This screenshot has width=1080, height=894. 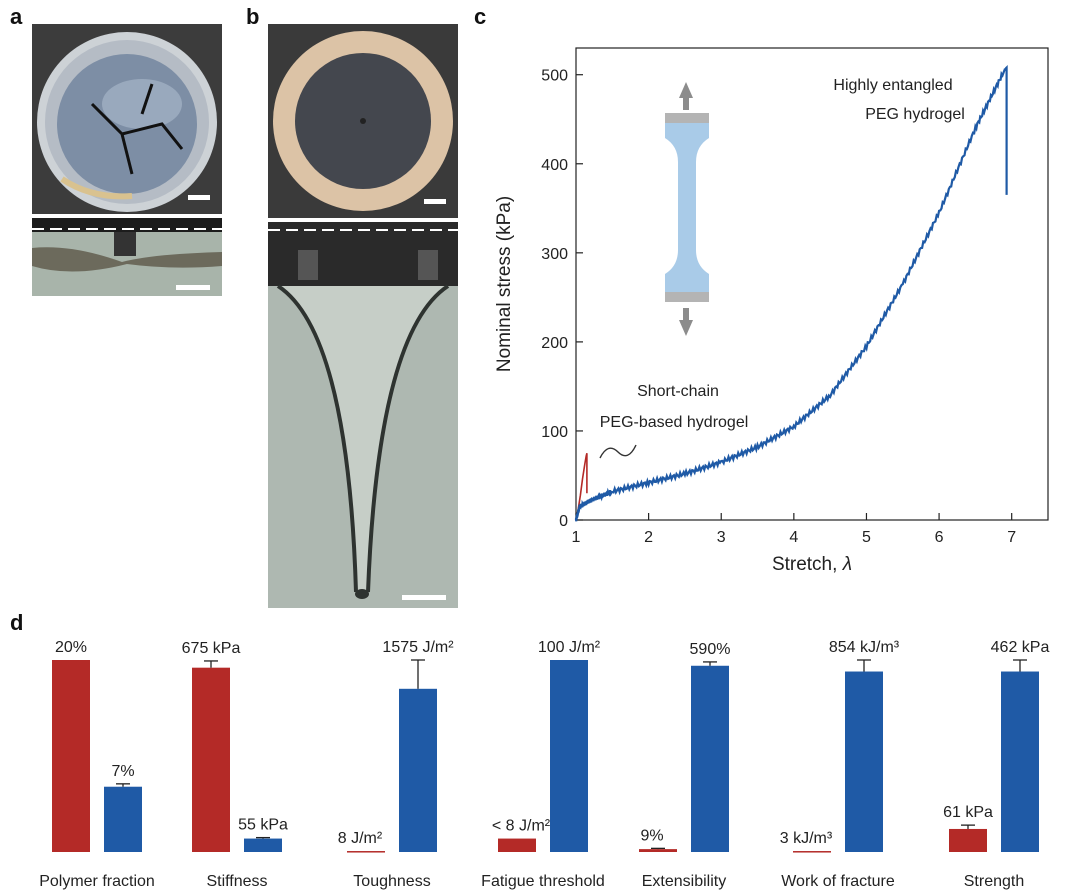 I want to click on category-label: Extensibility, so click(x=684, y=881).